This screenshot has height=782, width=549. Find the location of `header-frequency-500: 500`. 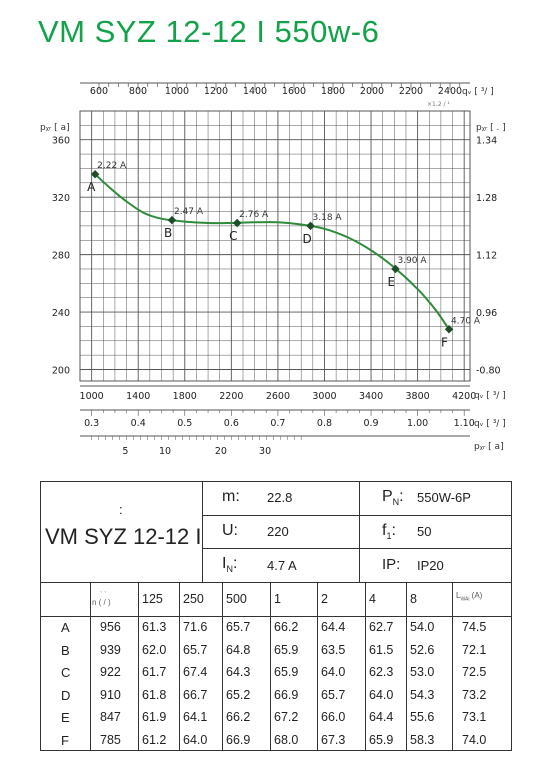

header-frequency-500: 500 is located at coordinates (236, 599).